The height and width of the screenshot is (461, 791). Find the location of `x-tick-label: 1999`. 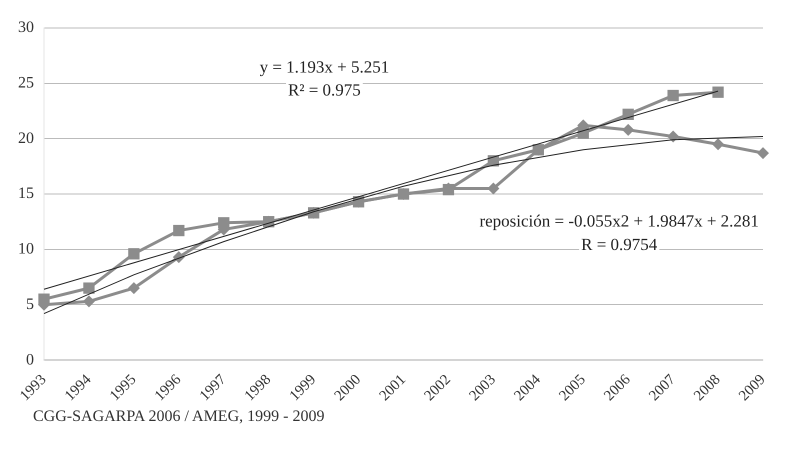

x-tick-label: 1999 is located at coordinates (303, 388).